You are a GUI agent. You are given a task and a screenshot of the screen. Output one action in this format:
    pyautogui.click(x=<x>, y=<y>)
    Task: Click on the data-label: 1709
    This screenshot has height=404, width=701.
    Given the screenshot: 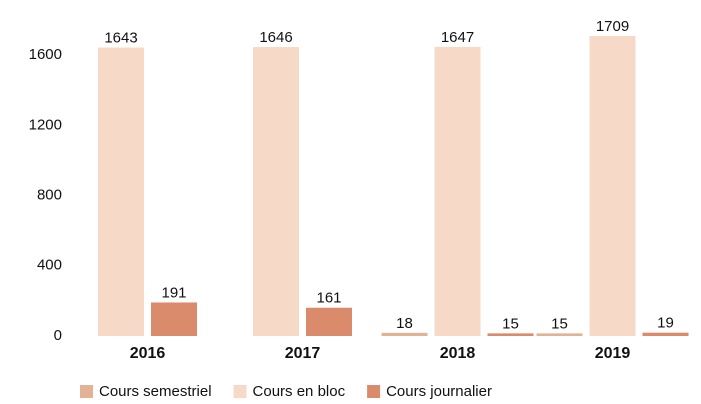 What is the action you would take?
    pyautogui.click(x=612, y=26)
    